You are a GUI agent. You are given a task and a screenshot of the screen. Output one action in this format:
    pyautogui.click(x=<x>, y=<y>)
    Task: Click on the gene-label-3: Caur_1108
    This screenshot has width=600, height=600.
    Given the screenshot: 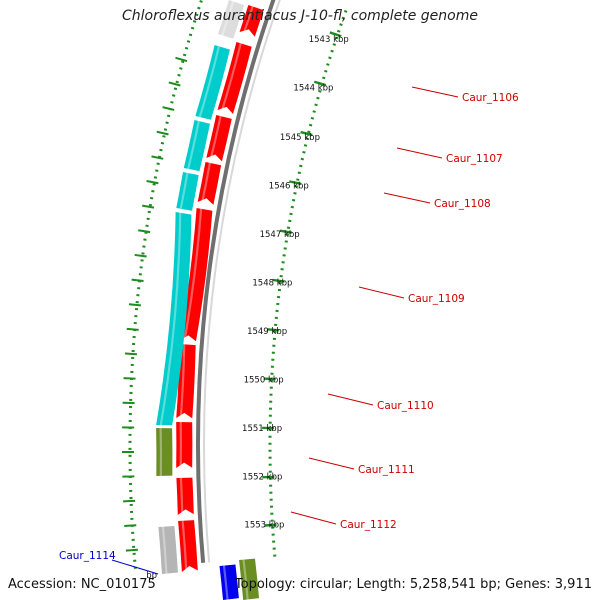 What is the action you would take?
    pyautogui.click(x=462, y=204)
    